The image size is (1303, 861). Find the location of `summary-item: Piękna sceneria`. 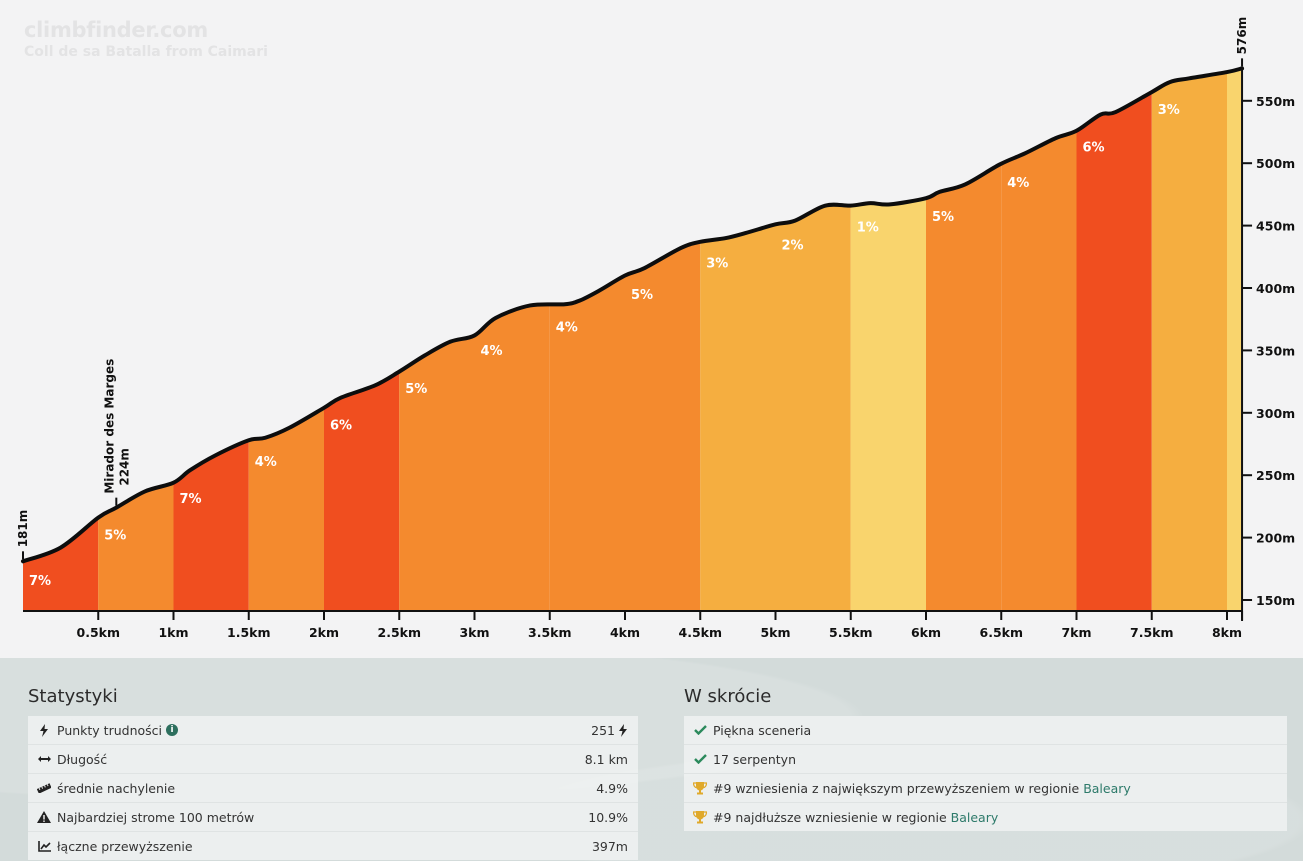

summary-item: Piękna sceneria is located at coordinates (985, 730).